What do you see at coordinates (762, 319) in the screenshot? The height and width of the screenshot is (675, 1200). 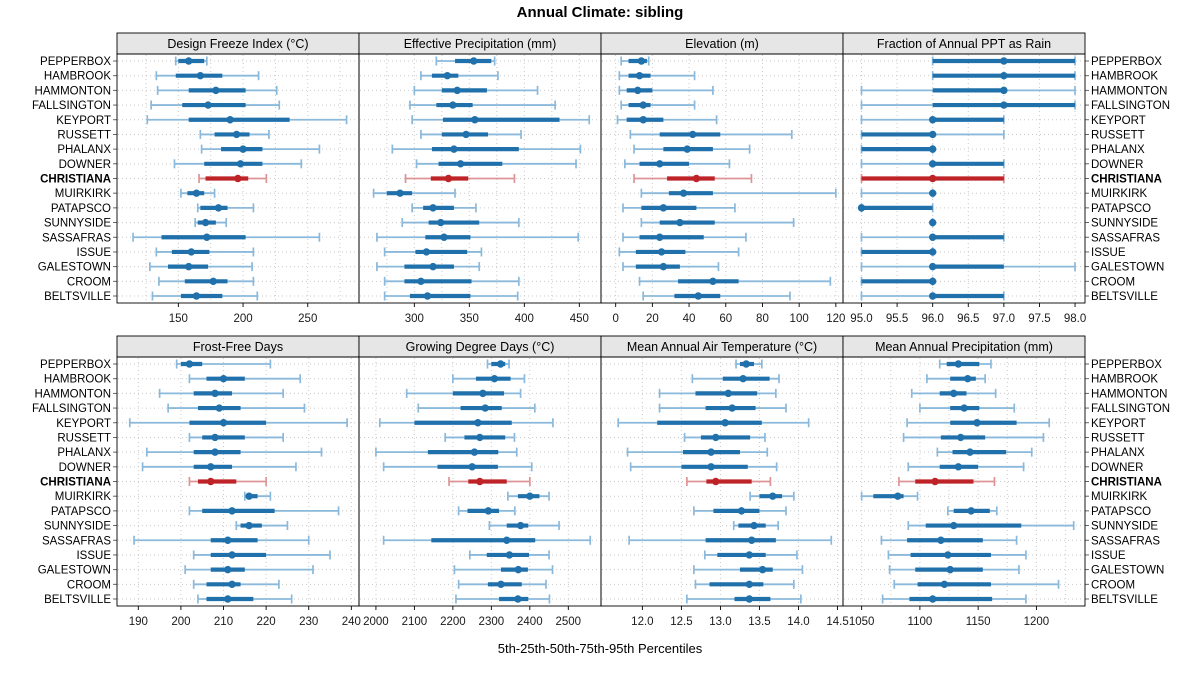 I see `x-tick-label: 80` at bounding box center [762, 319].